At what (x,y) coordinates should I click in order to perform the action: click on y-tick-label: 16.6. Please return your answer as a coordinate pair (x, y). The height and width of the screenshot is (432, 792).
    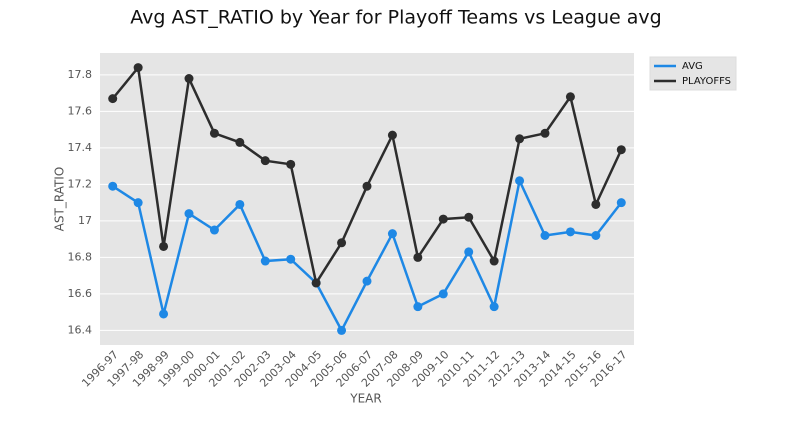
    Looking at the image, I should click on (80, 293).